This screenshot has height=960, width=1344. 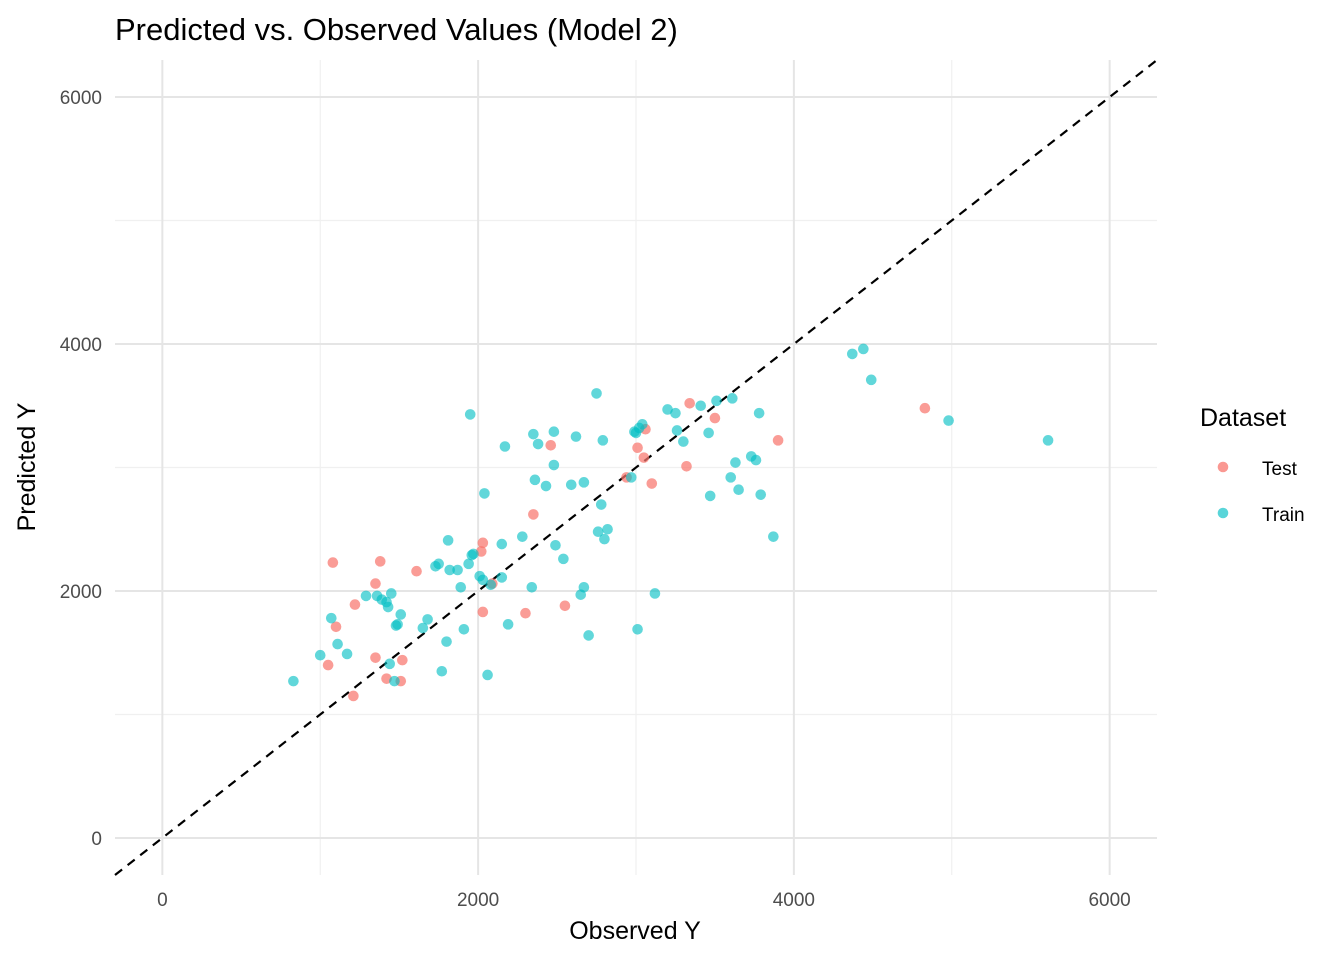 I want to click on x-tick-label: 6000, so click(x=1109, y=900).